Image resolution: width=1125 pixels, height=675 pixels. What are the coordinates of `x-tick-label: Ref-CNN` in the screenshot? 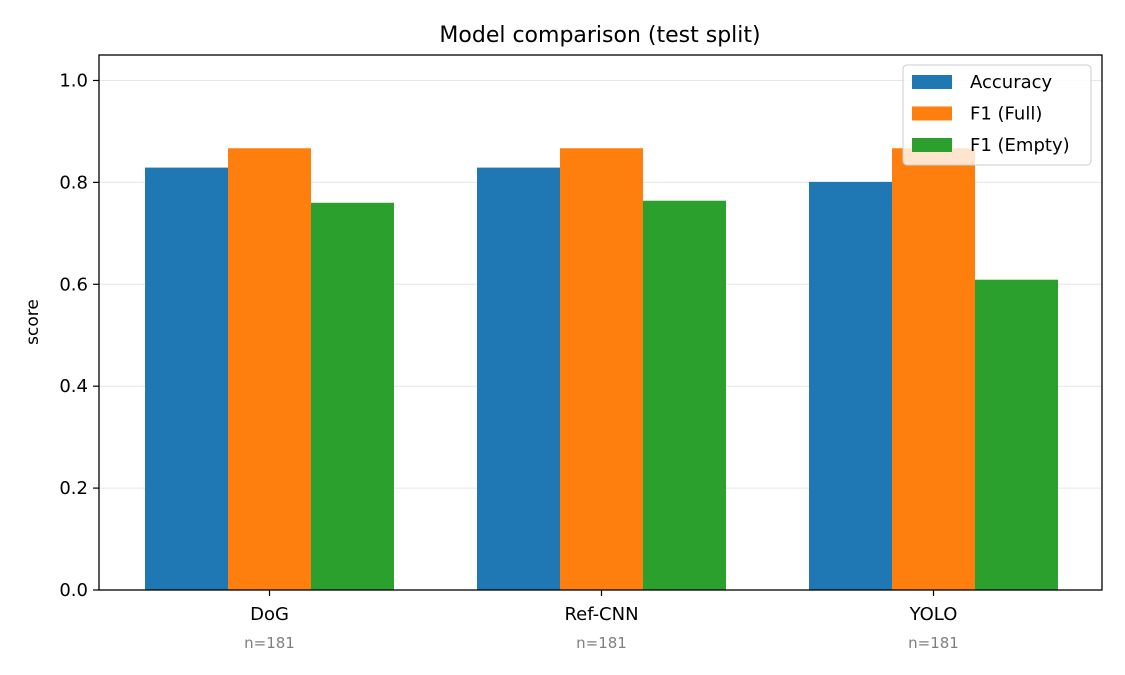 It's located at (601, 614).